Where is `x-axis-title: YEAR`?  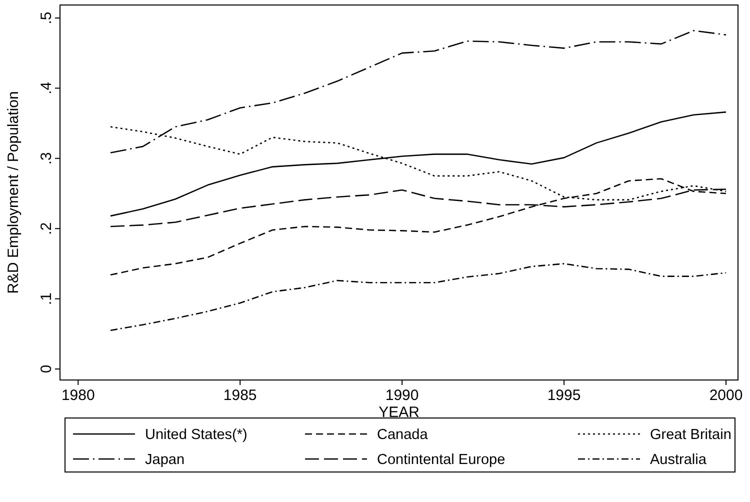
x-axis-title: YEAR is located at coordinates (399, 412).